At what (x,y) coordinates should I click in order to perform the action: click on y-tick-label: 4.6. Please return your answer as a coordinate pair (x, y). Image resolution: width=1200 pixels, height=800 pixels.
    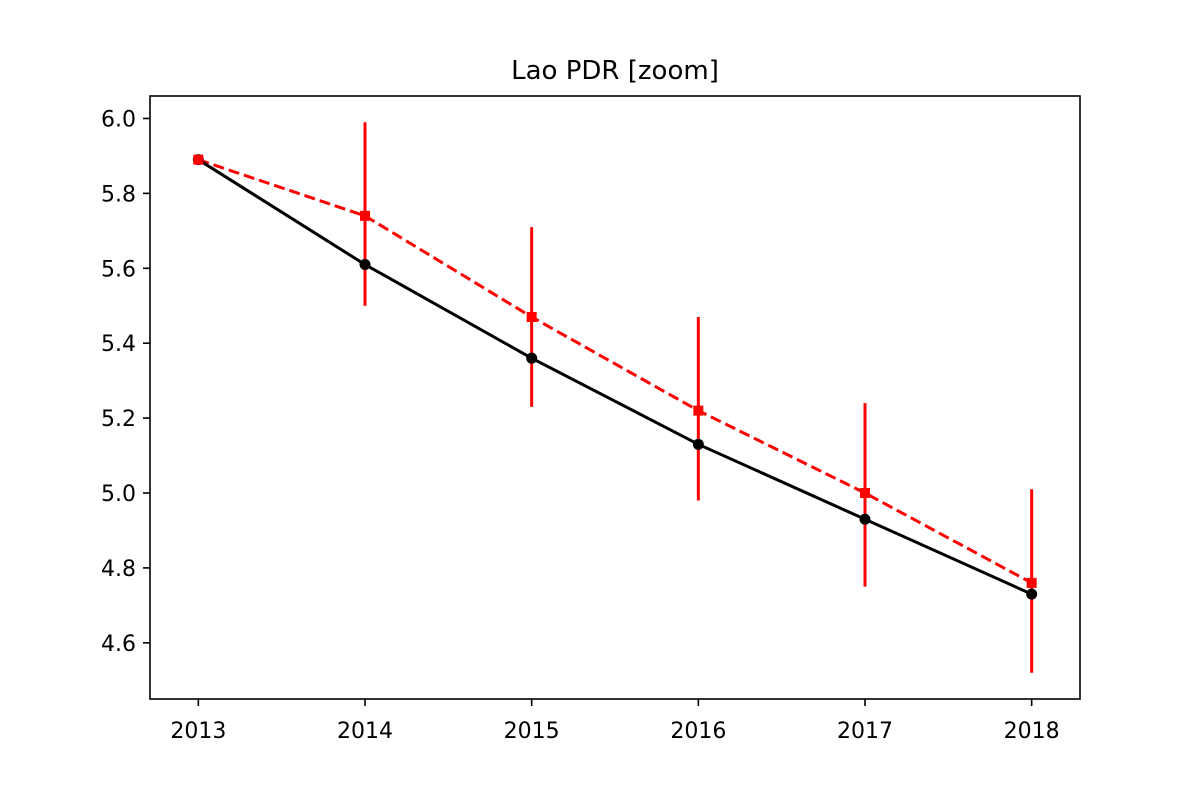
    Looking at the image, I should click on (118, 644).